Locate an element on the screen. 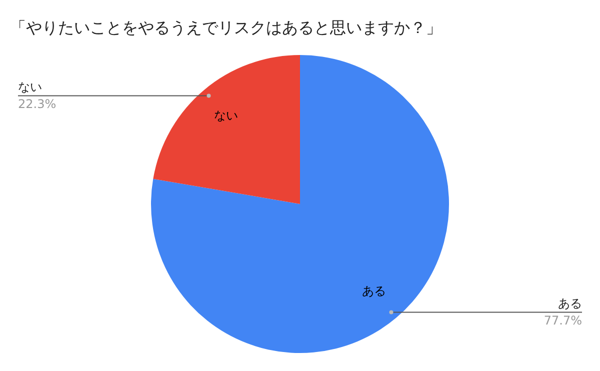 This screenshot has height=371, width=600. data-label: 77.7% is located at coordinates (563, 320).